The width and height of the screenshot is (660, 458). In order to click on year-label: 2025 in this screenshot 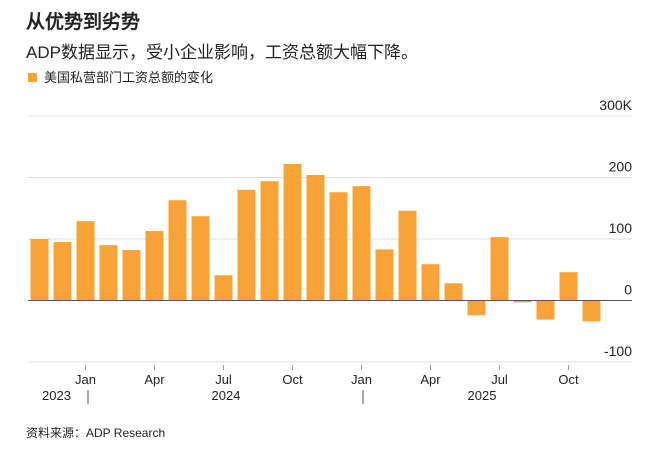, I will do `click(482, 395)`.